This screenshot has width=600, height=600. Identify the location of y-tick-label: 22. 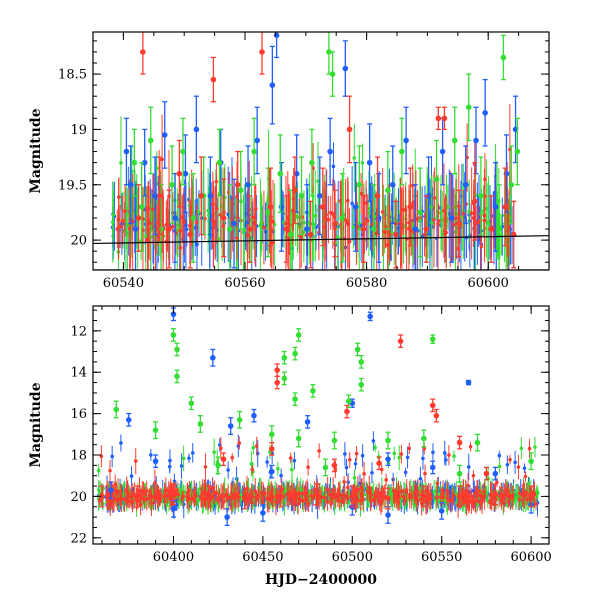
(78, 538).